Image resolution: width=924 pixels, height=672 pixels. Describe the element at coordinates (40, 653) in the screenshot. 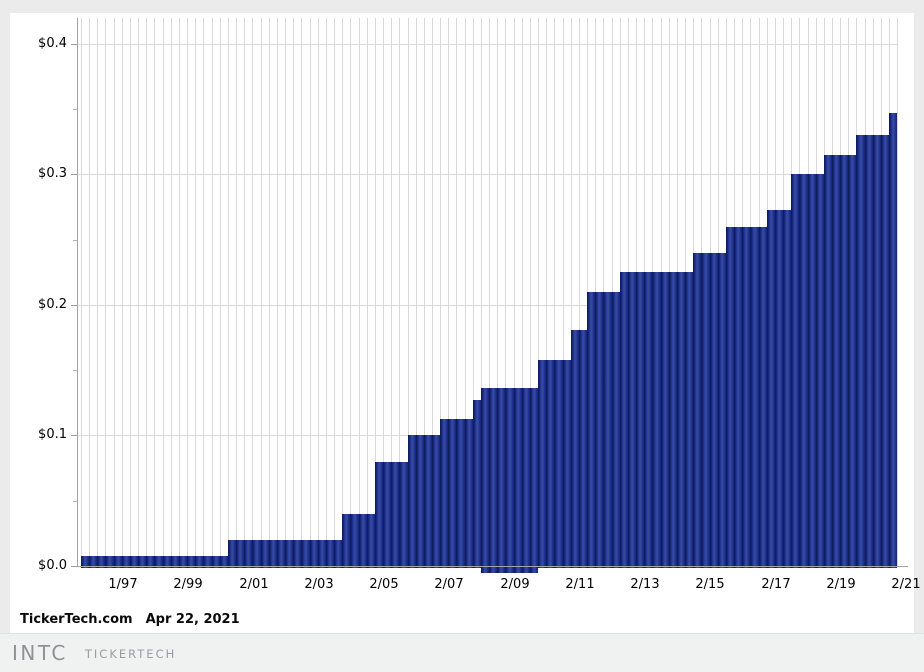

I see `ticker-symbol: INTC` at that location.